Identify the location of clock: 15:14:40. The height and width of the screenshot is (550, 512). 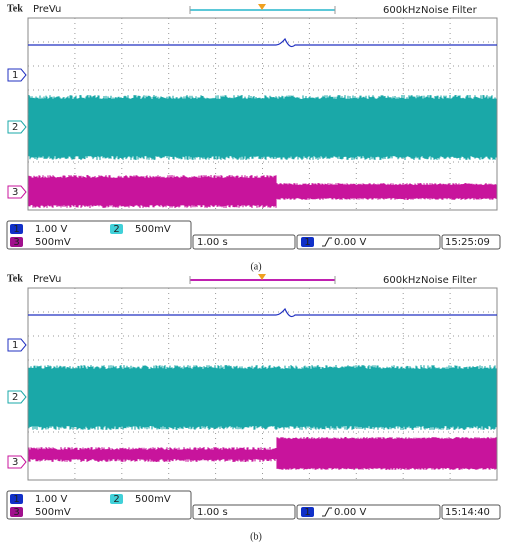
(467, 512).